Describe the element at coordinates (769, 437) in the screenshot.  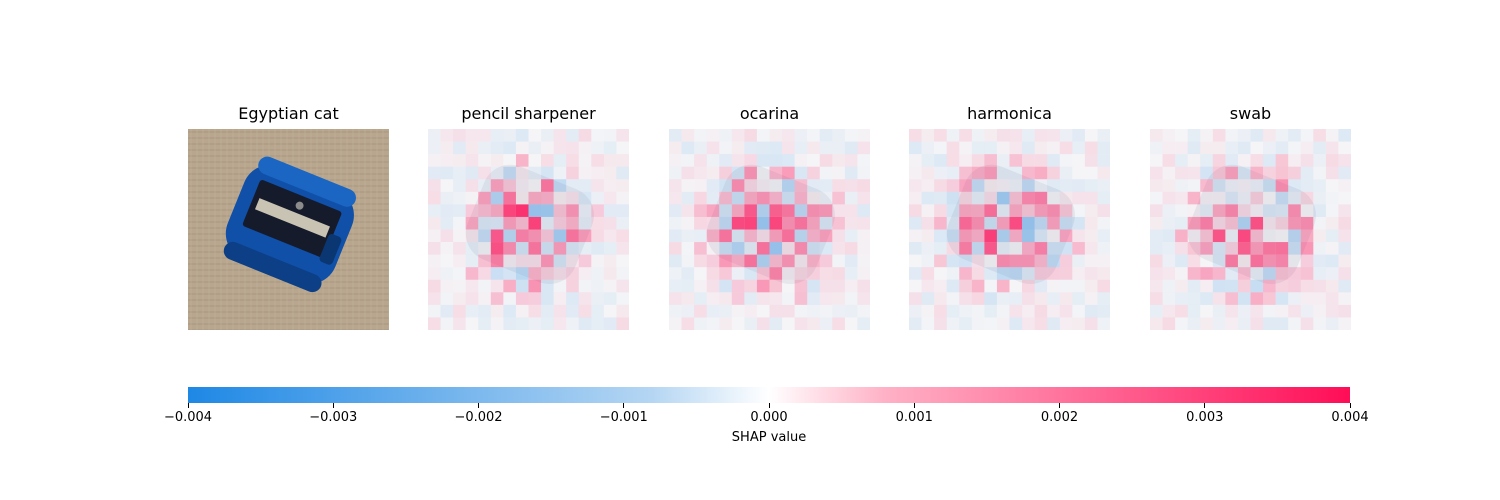
I see `colorbar-label: SHAP value` at that location.